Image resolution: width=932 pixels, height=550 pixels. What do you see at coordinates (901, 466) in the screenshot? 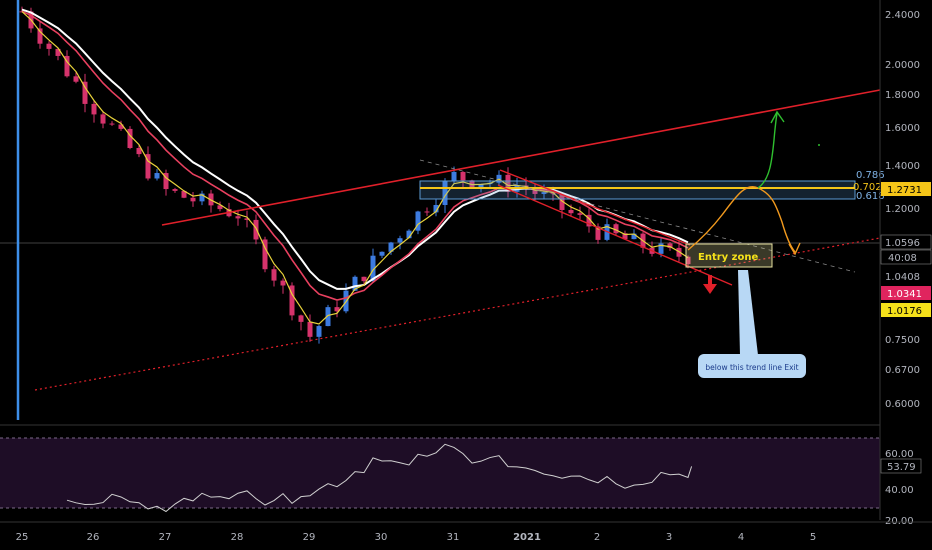
I see `rsi-value-badge` at bounding box center [901, 466].